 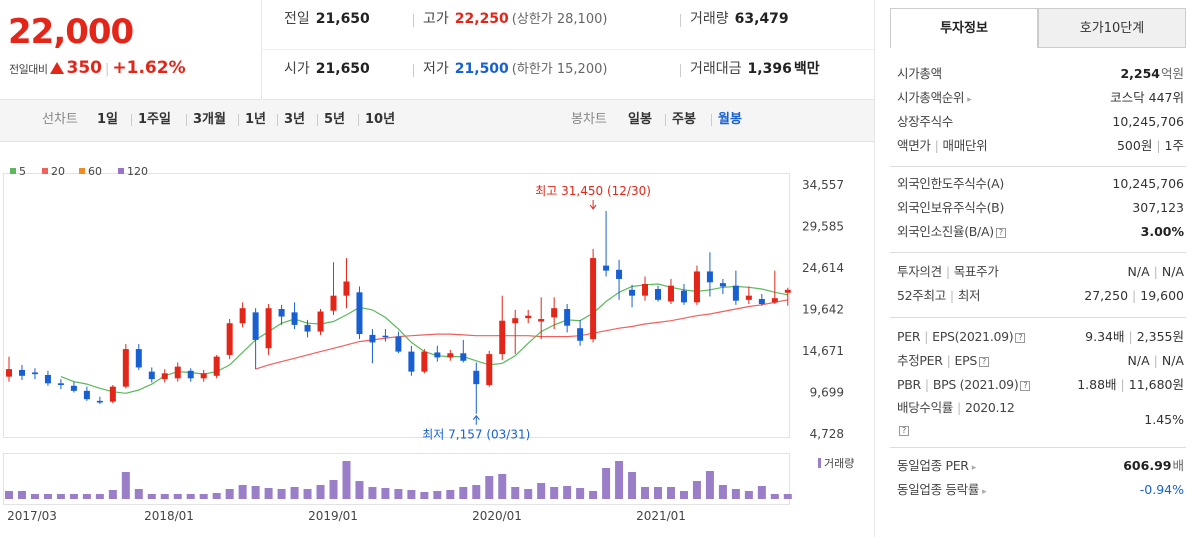 What do you see at coordinates (1040, 466) in the screenshot?
I see `info-row: 동일업종 PER ▸ 606.99배` at bounding box center [1040, 466].